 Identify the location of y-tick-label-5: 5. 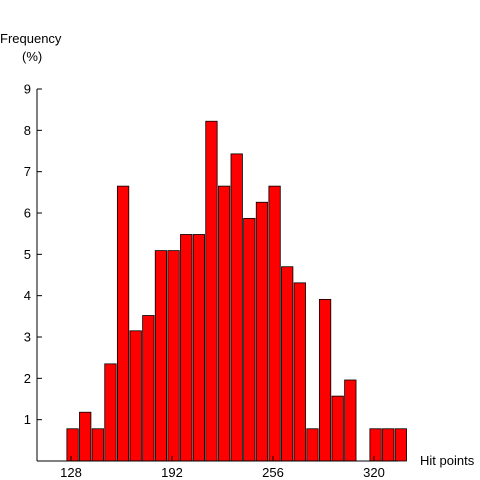
(27, 254).